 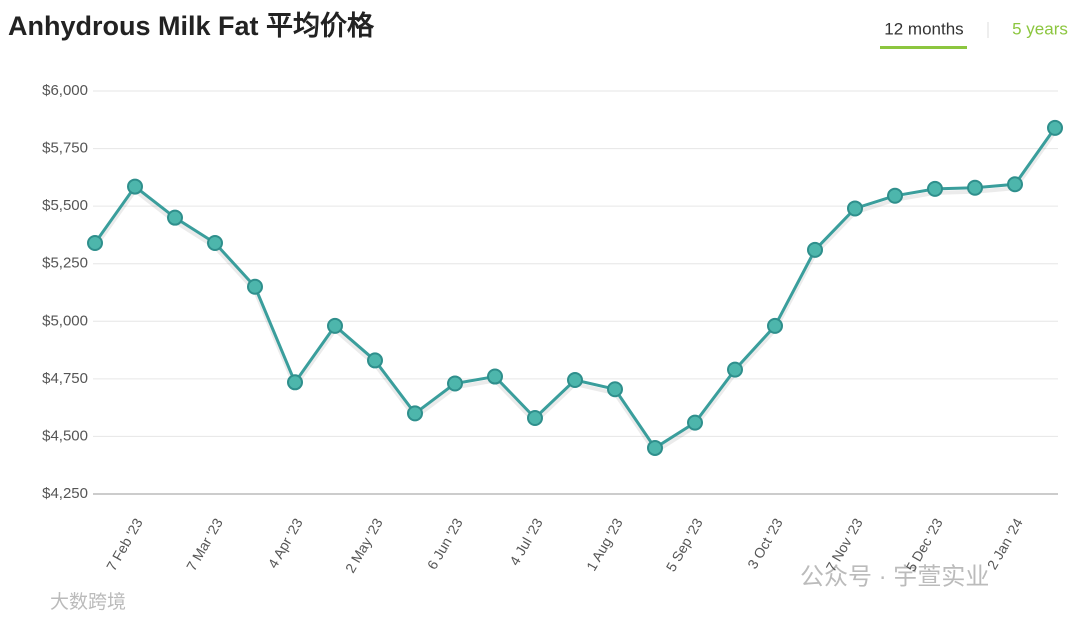 I want to click on y-tick-label: $4,750, so click(x=65, y=378).